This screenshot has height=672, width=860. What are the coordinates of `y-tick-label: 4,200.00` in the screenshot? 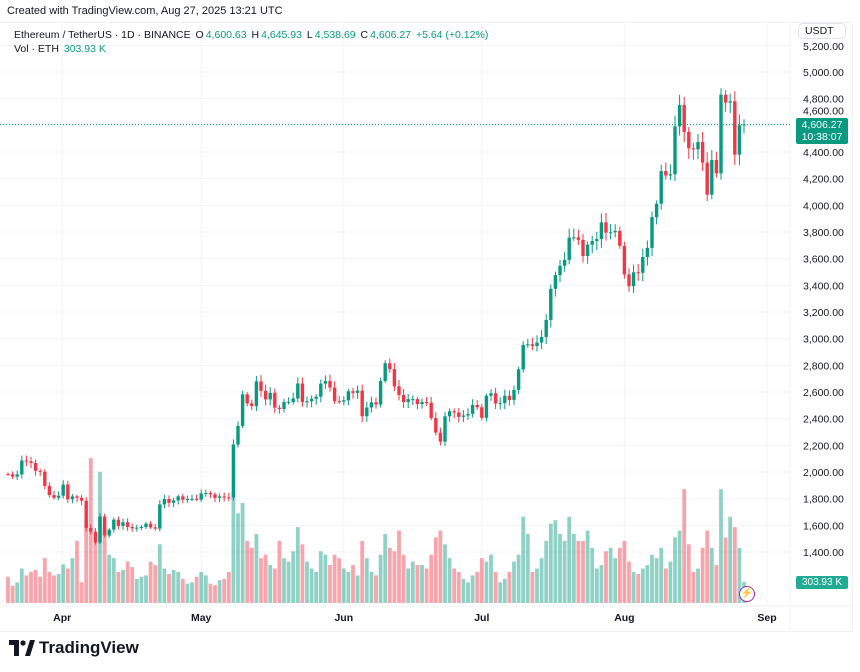 It's located at (823, 180).